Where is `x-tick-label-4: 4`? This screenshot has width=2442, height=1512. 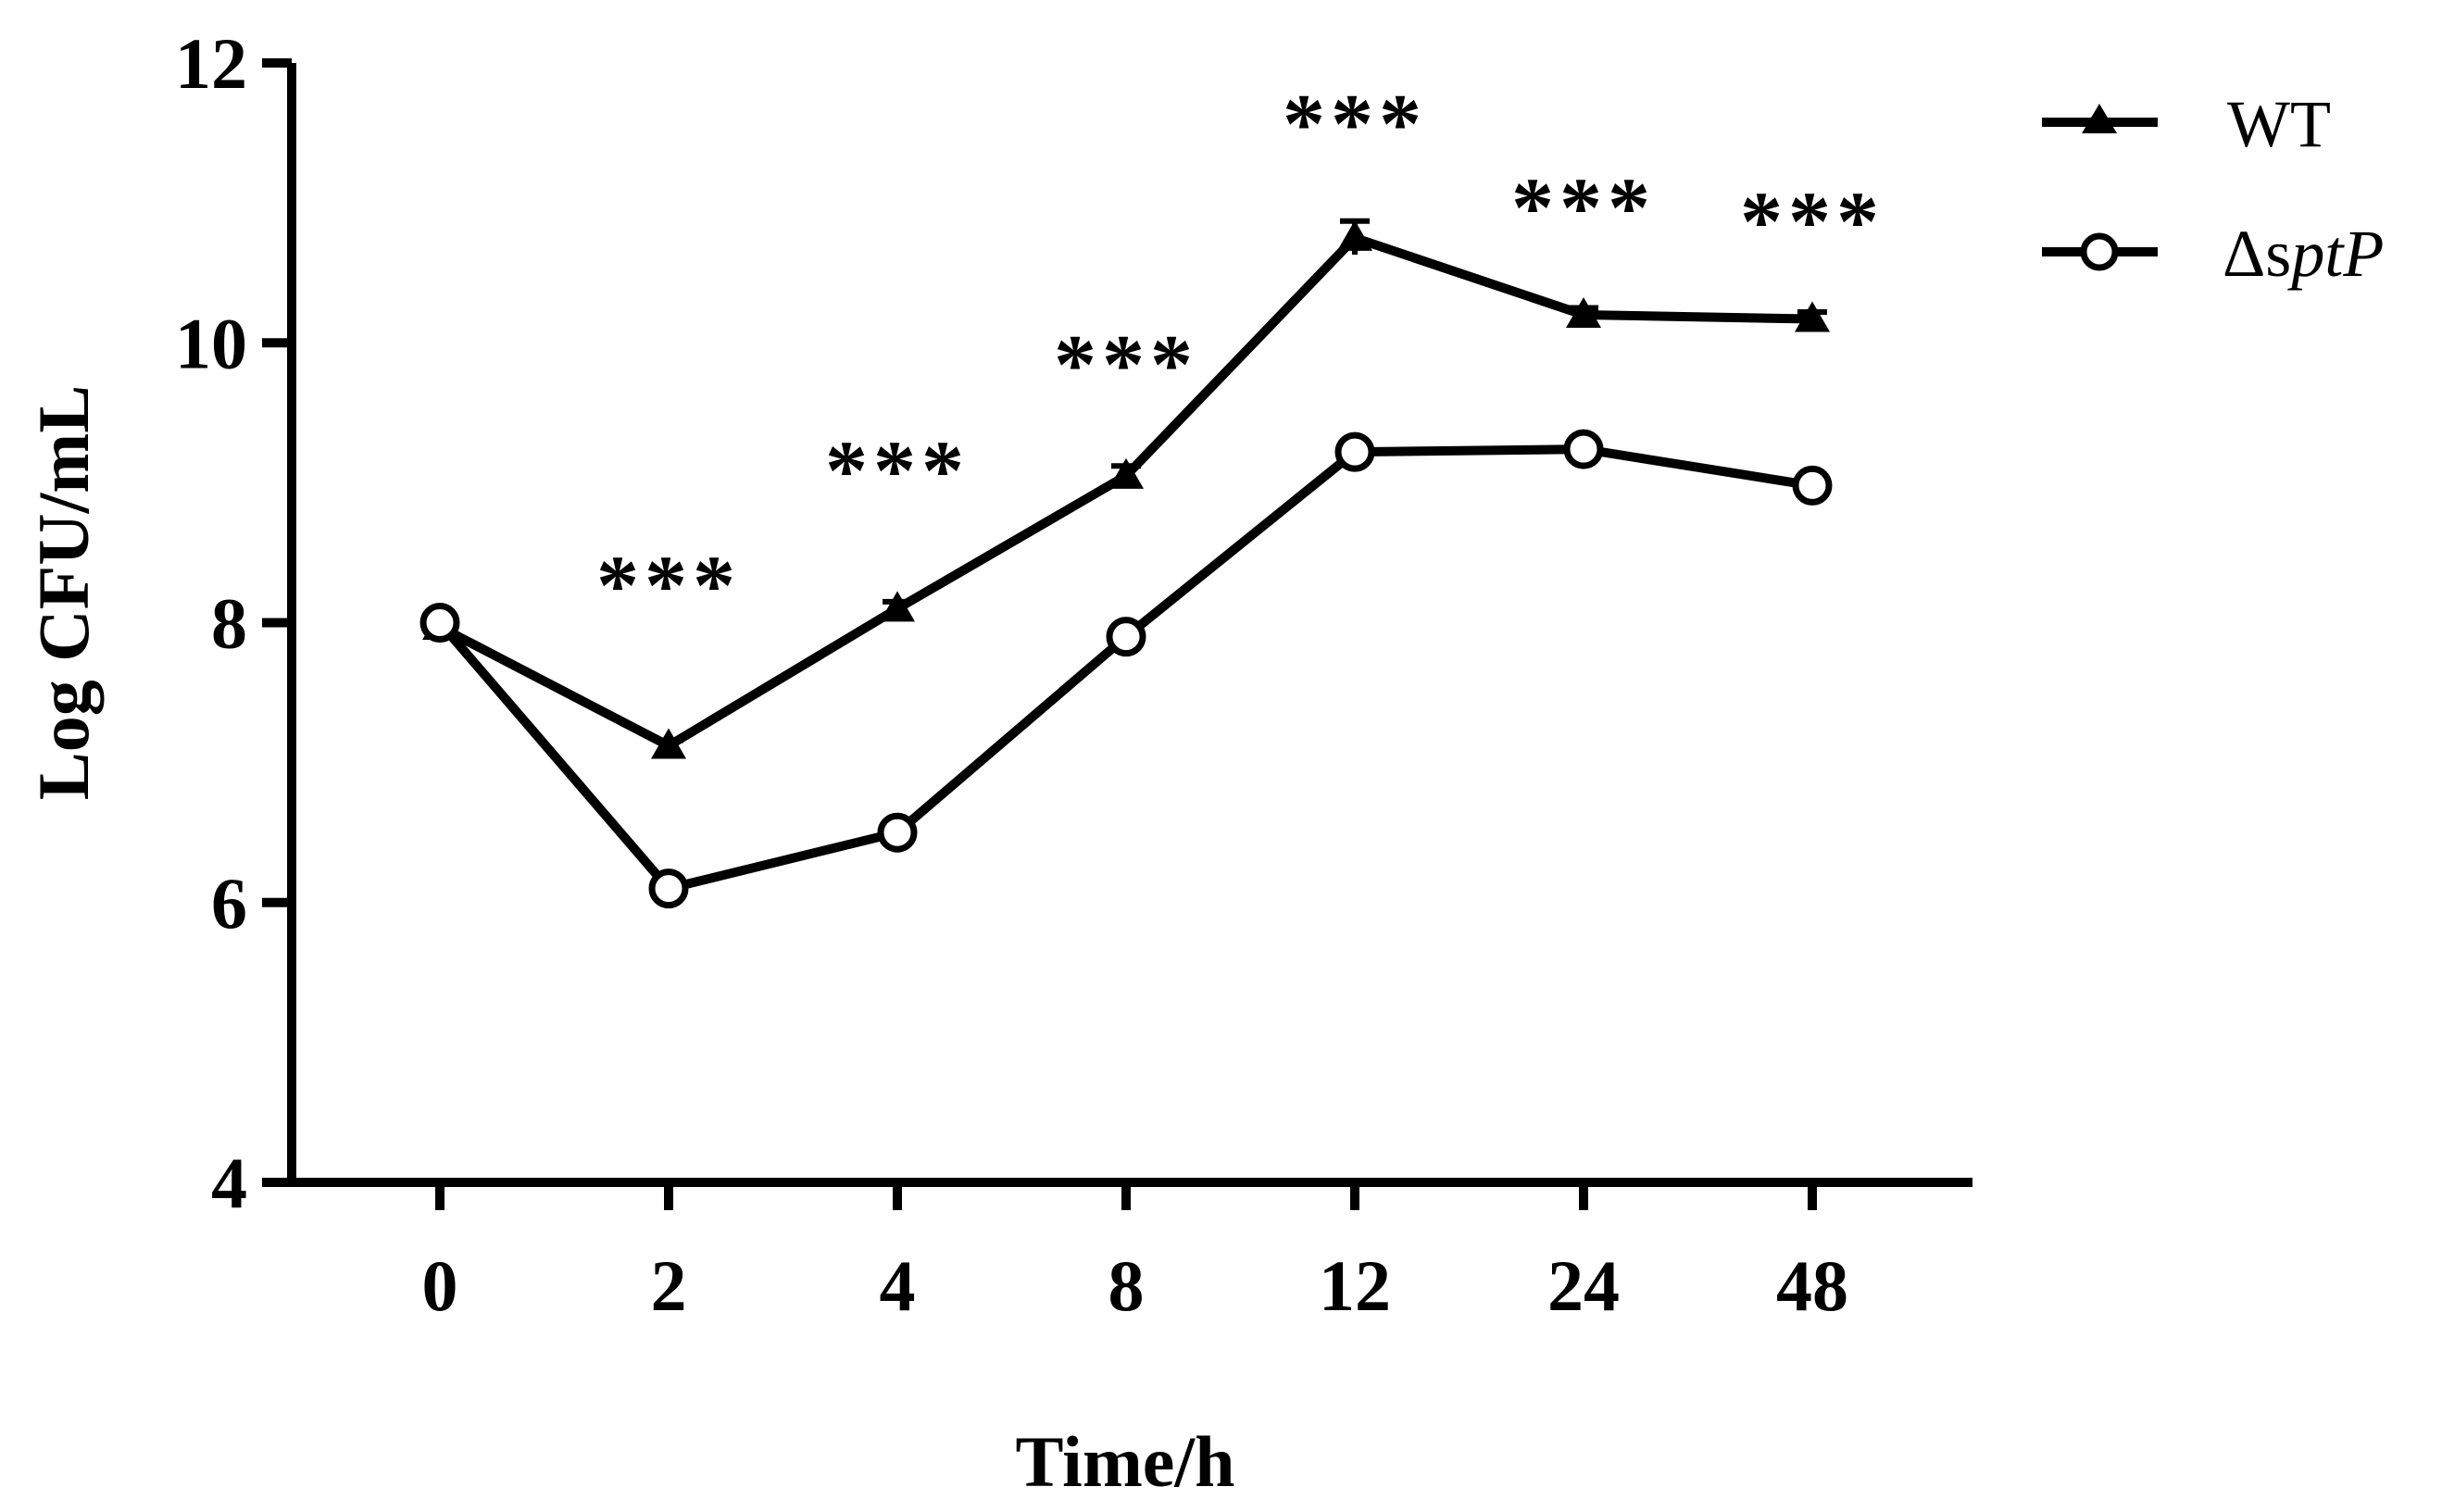 x-tick-label-4: 4 is located at coordinates (898, 1285).